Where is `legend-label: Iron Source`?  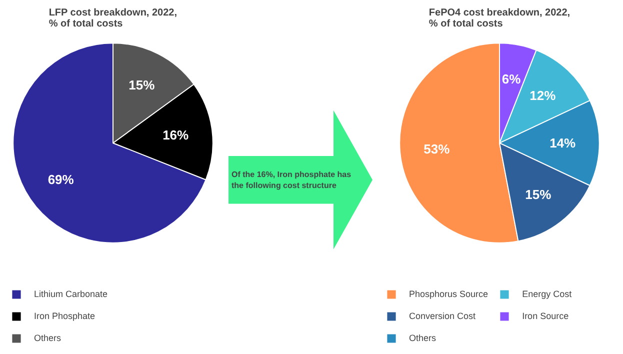
legend-label: Iron Source is located at coordinates (545, 316).